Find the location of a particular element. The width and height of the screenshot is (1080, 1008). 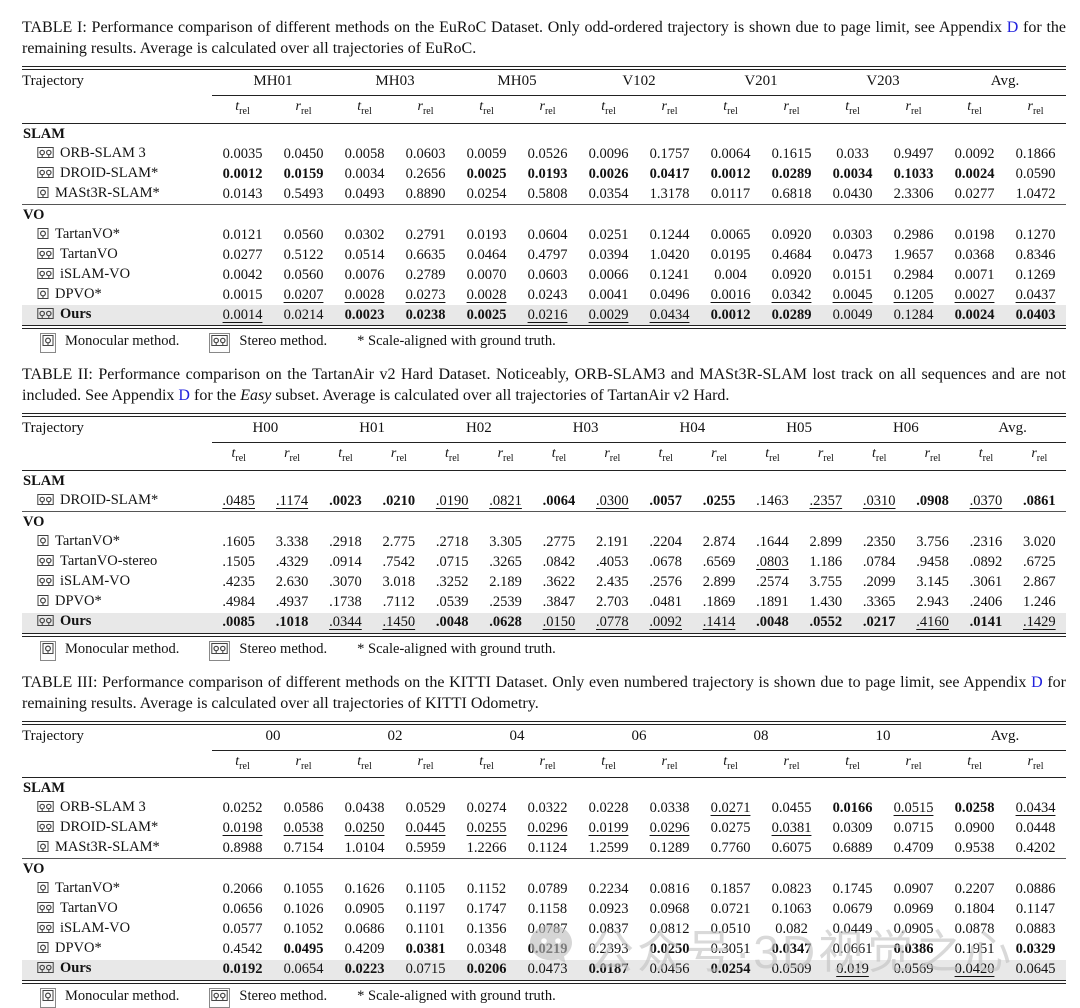

metric-cell: .3252 is located at coordinates (452, 583).